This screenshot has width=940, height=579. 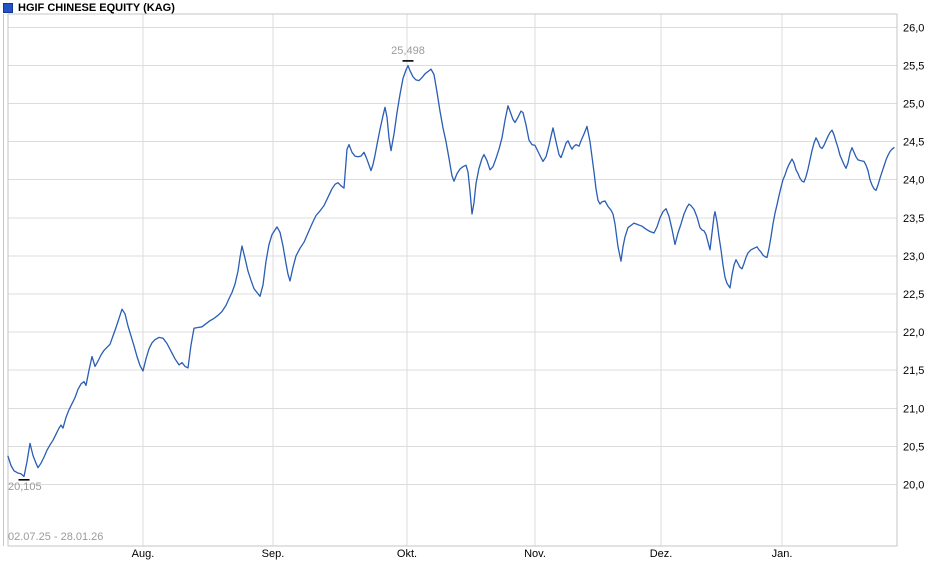 What do you see at coordinates (913, 28) in the screenshot?
I see `y-axis-label: 26,0` at bounding box center [913, 28].